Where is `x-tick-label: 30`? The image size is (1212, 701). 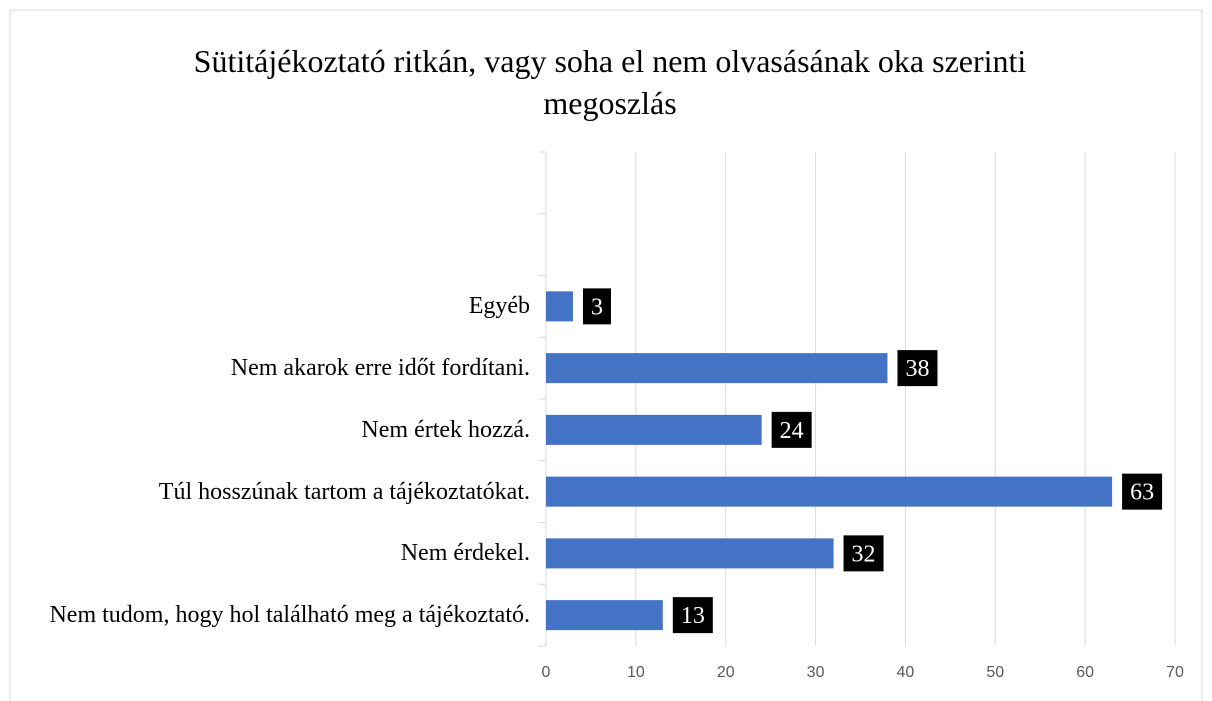 x-tick-label: 30 is located at coordinates (816, 672).